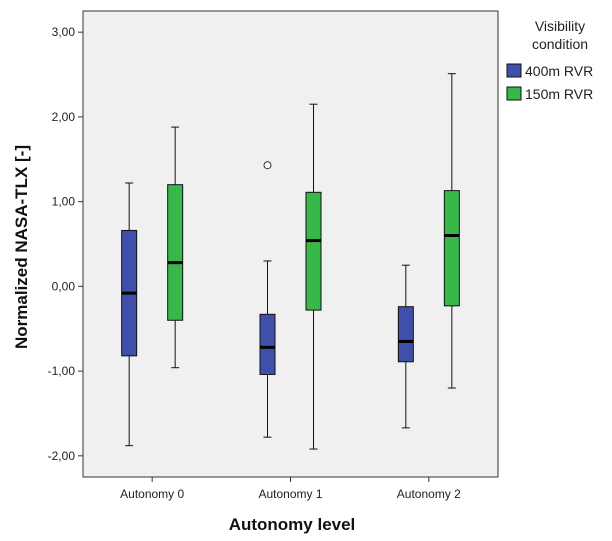 The width and height of the screenshot is (612, 541). Describe the element at coordinates (514, 93) in the screenshot. I see `legend-swatch-150m` at that location.